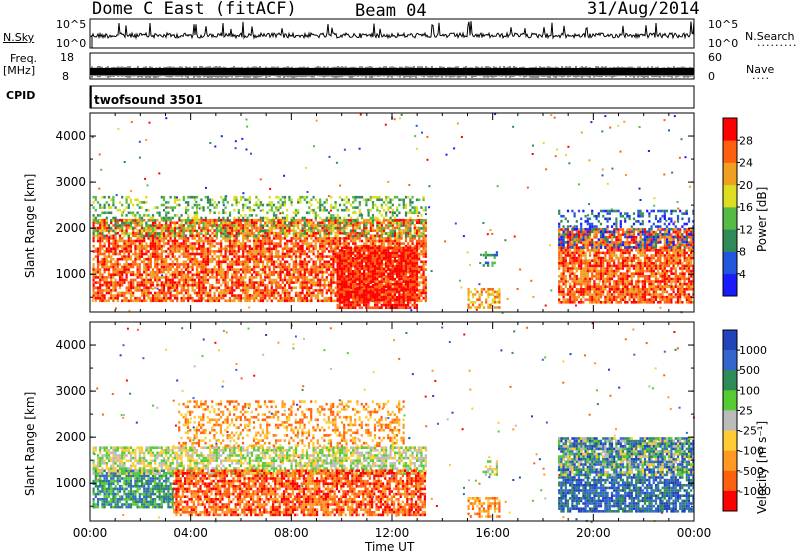 The height and width of the screenshot is (554, 800). I want to click on nsky-lo: 10^0, so click(71, 43).